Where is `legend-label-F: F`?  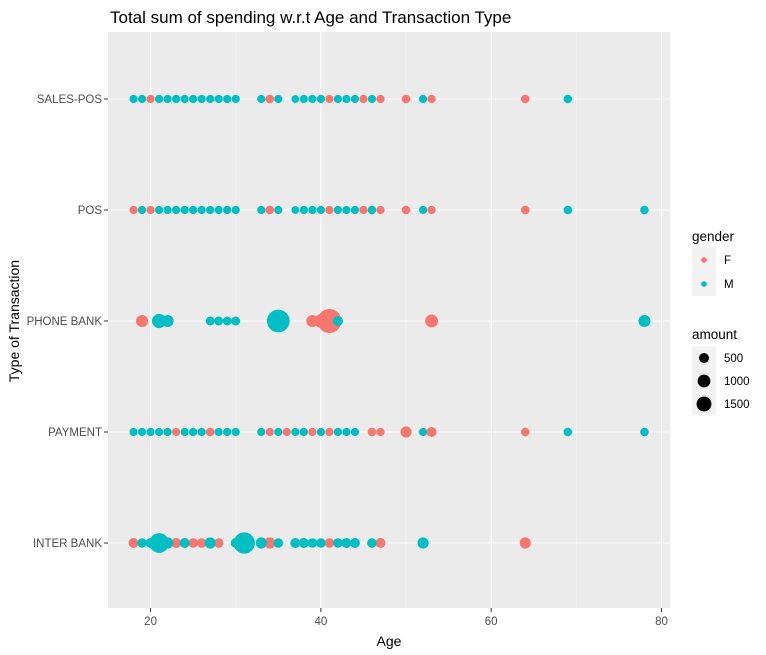
legend-label-F: F is located at coordinates (727, 261).